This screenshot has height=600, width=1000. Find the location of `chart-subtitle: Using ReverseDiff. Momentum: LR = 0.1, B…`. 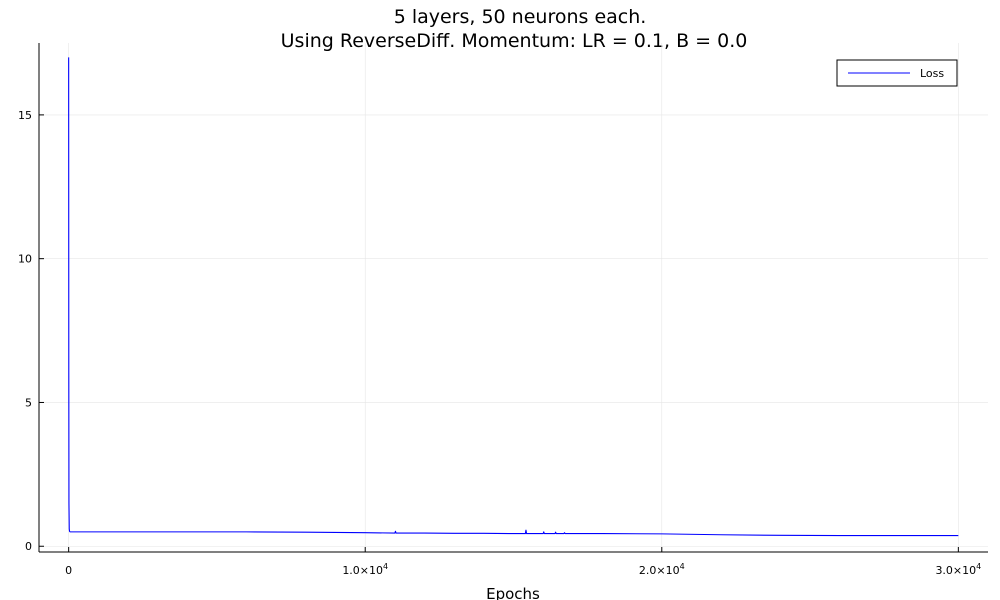

chart-subtitle: Using ReverseDiff. Momentum: LR = 0.1, B… is located at coordinates (514, 41).